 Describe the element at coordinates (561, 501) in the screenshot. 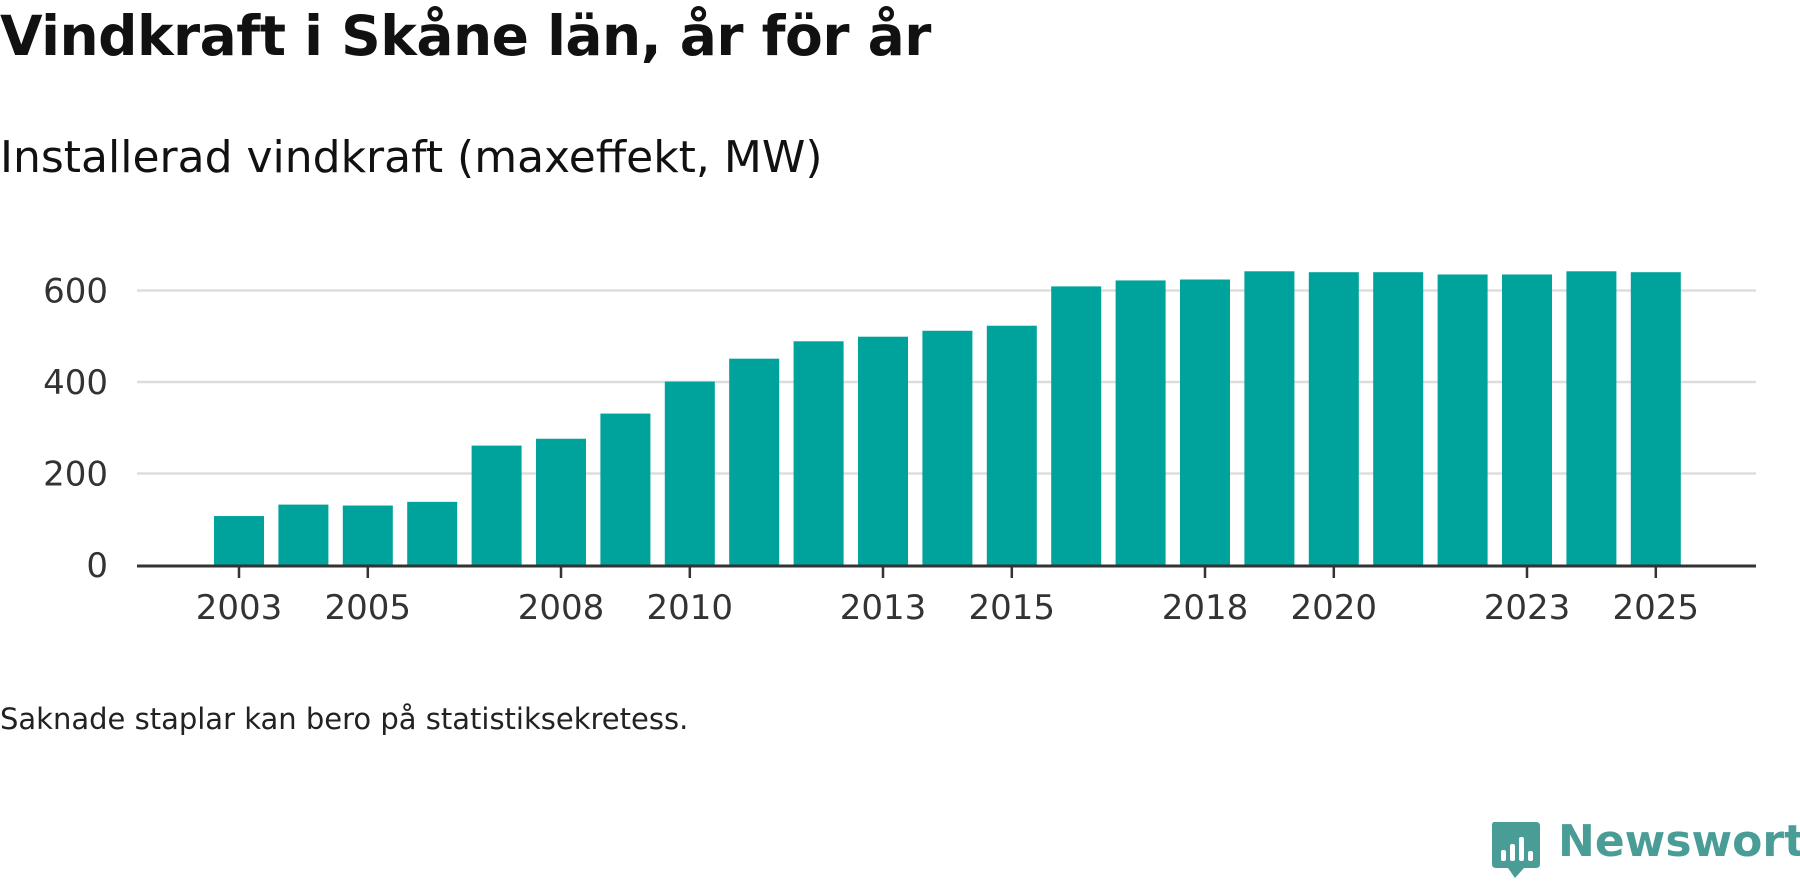

I see `bar-2008` at that location.